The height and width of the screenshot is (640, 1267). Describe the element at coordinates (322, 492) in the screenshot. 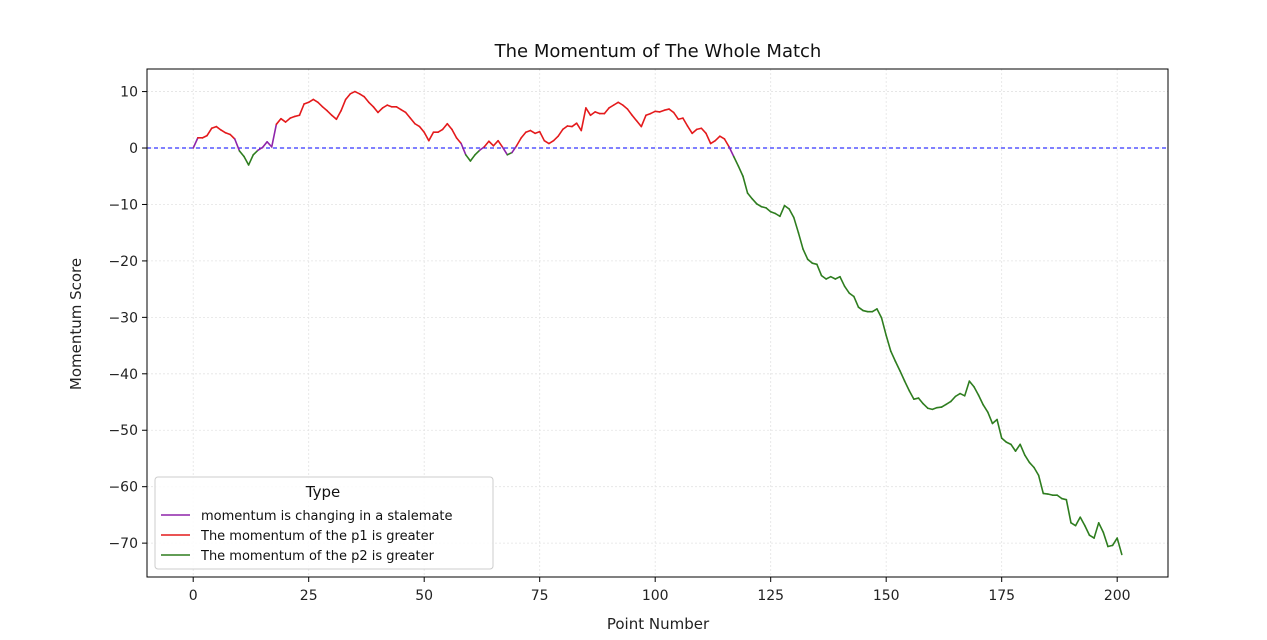

I see `legend-title: Type` at that location.